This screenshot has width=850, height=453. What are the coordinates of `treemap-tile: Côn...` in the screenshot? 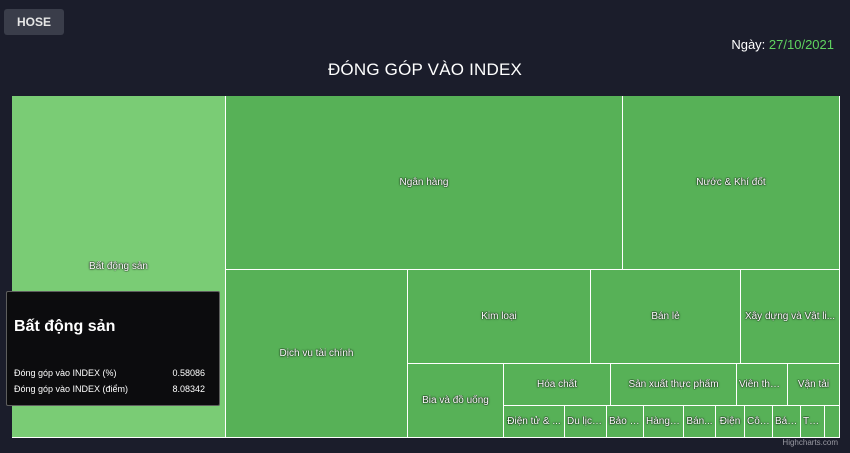 It's located at (759, 422).